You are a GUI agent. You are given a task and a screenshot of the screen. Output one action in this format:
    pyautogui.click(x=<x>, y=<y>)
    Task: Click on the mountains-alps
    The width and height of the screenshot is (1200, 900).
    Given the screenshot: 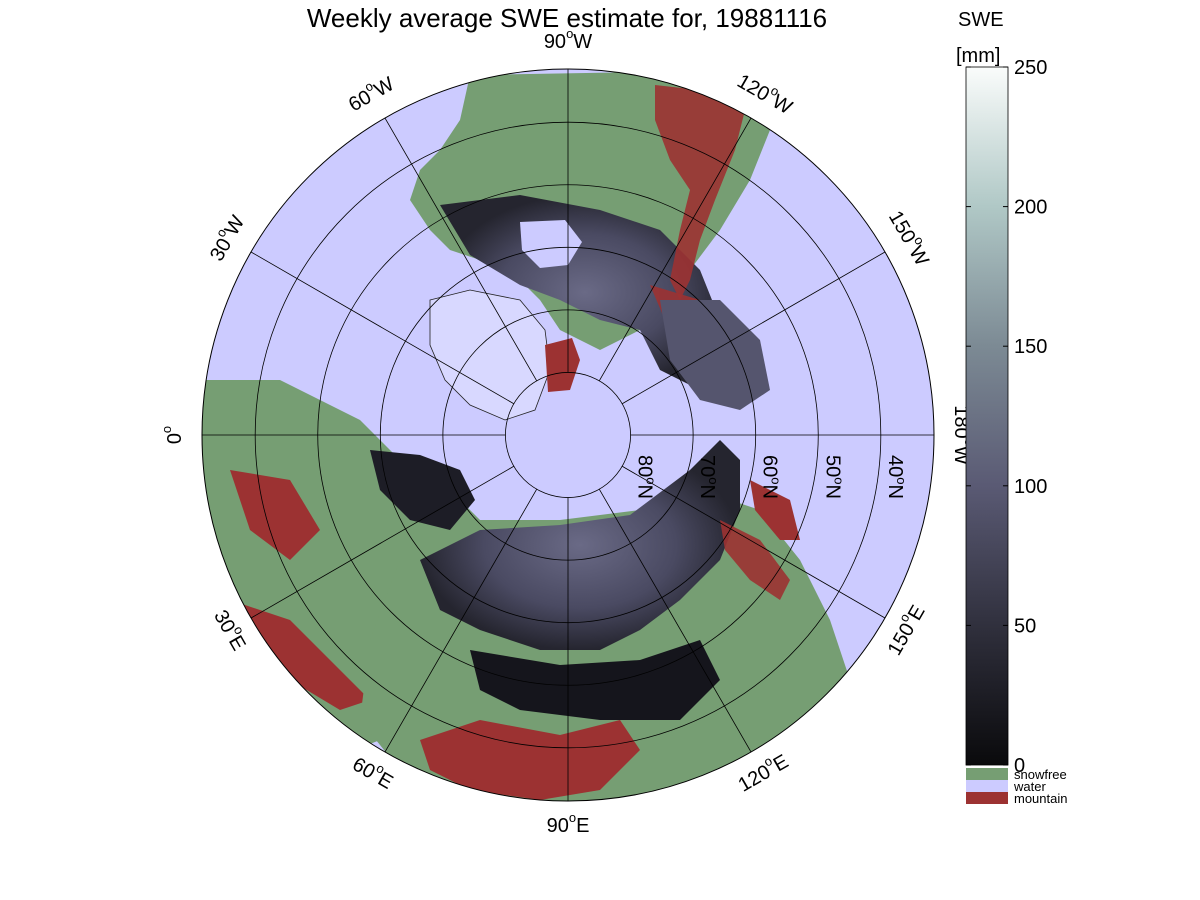 What is the action you would take?
    pyautogui.click(x=275, y=515)
    